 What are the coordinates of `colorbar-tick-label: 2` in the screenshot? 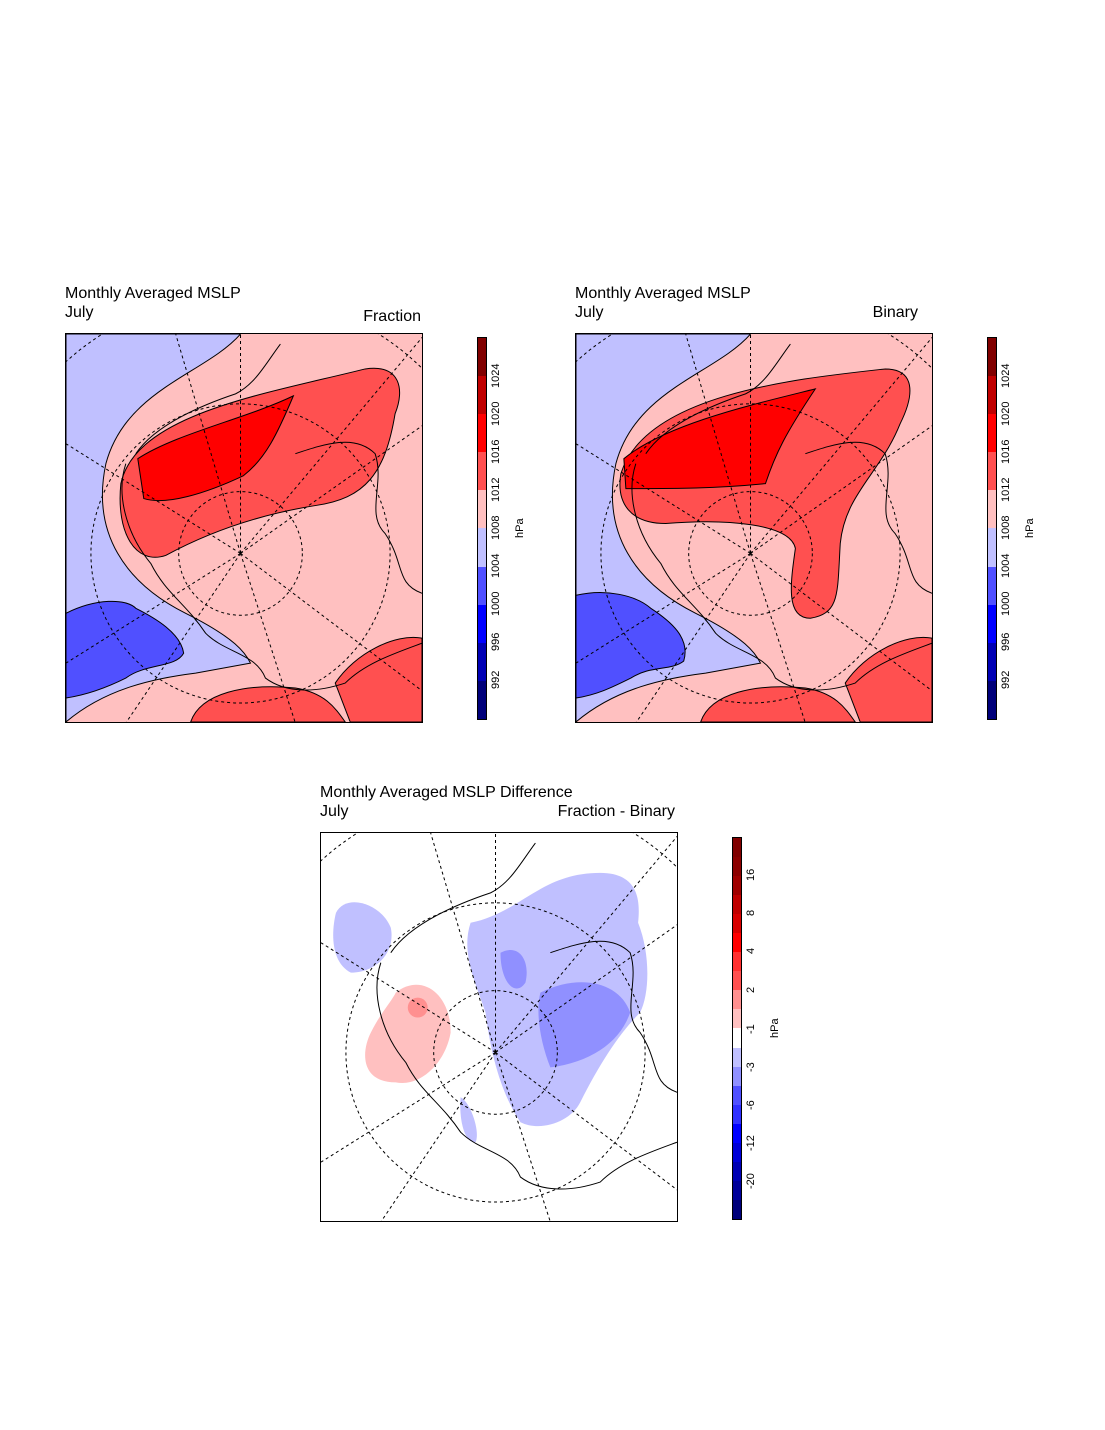 It's located at (751, 989).